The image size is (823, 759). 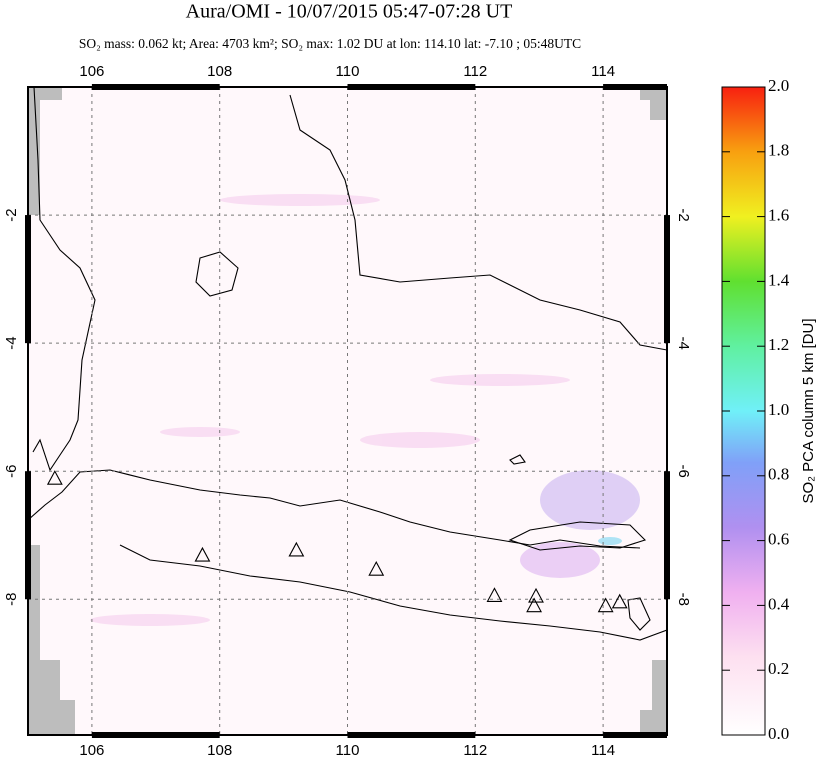 What do you see at coordinates (778, 733) in the screenshot?
I see `colorbar-tick-label: 0.0` at bounding box center [778, 733].